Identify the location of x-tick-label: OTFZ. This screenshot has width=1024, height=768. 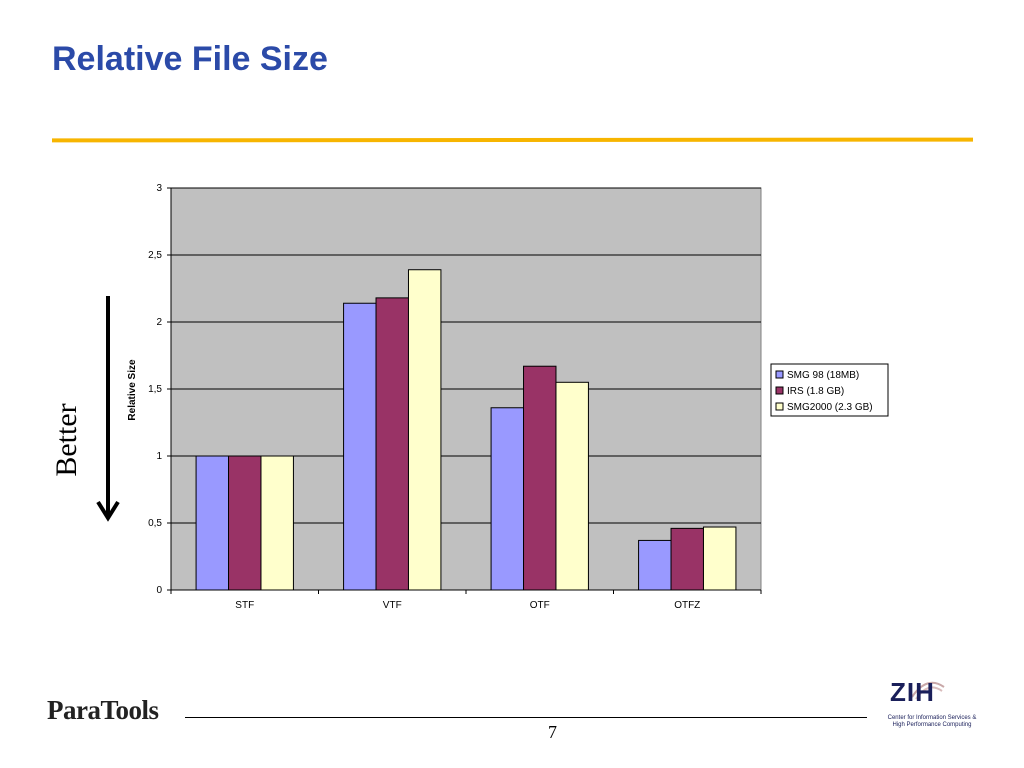
(687, 605).